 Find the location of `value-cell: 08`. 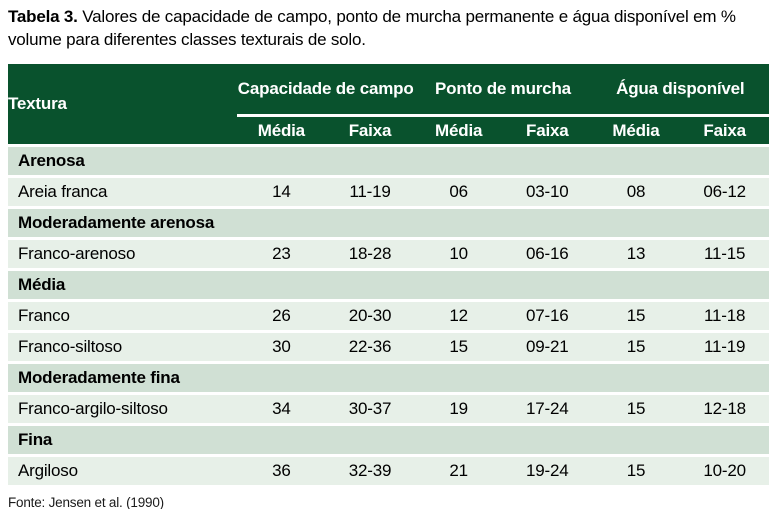

value-cell: 08 is located at coordinates (636, 192).